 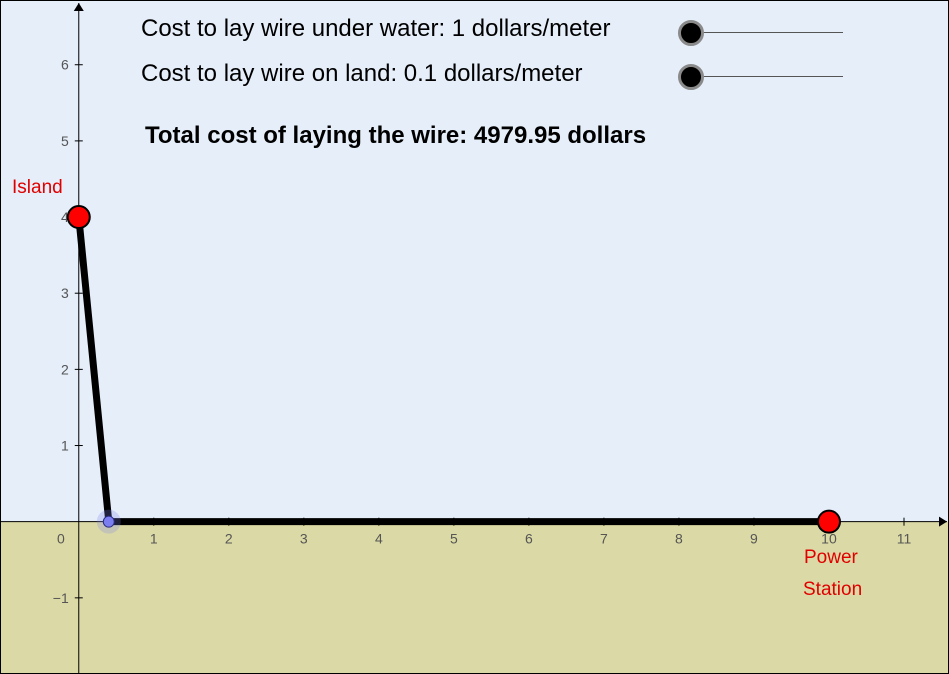 What do you see at coordinates (65, 369) in the screenshot?
I see `y-tick-label: 2` at bounding box center [65, 369].